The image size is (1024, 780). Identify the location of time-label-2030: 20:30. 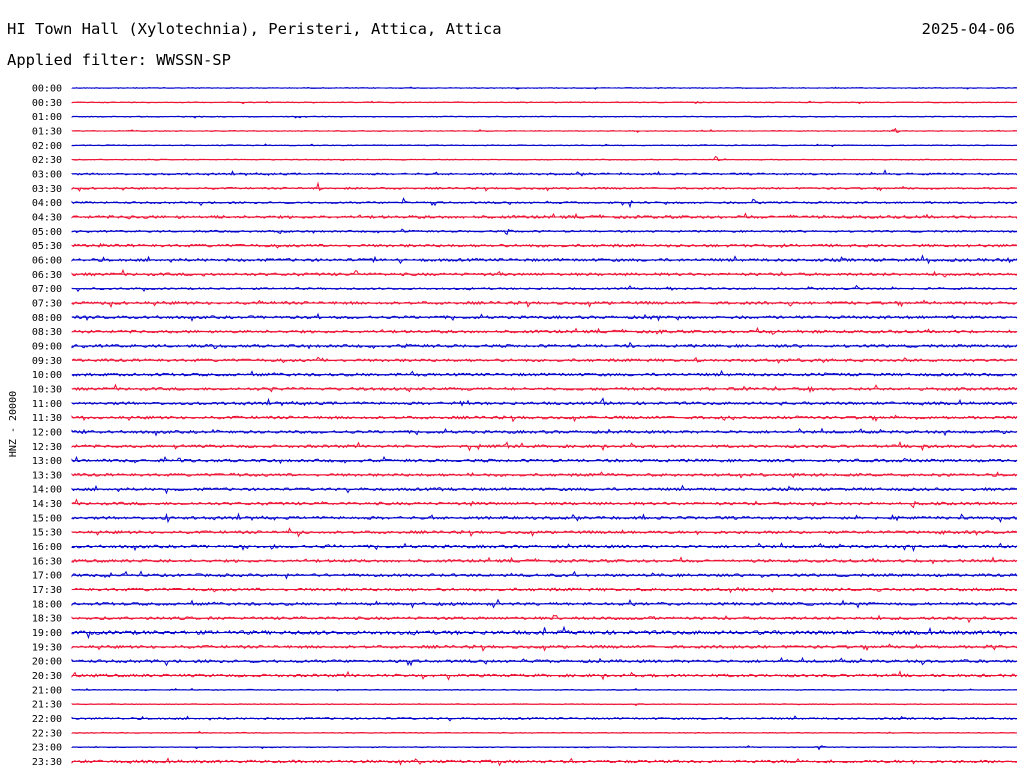
(47, 676).